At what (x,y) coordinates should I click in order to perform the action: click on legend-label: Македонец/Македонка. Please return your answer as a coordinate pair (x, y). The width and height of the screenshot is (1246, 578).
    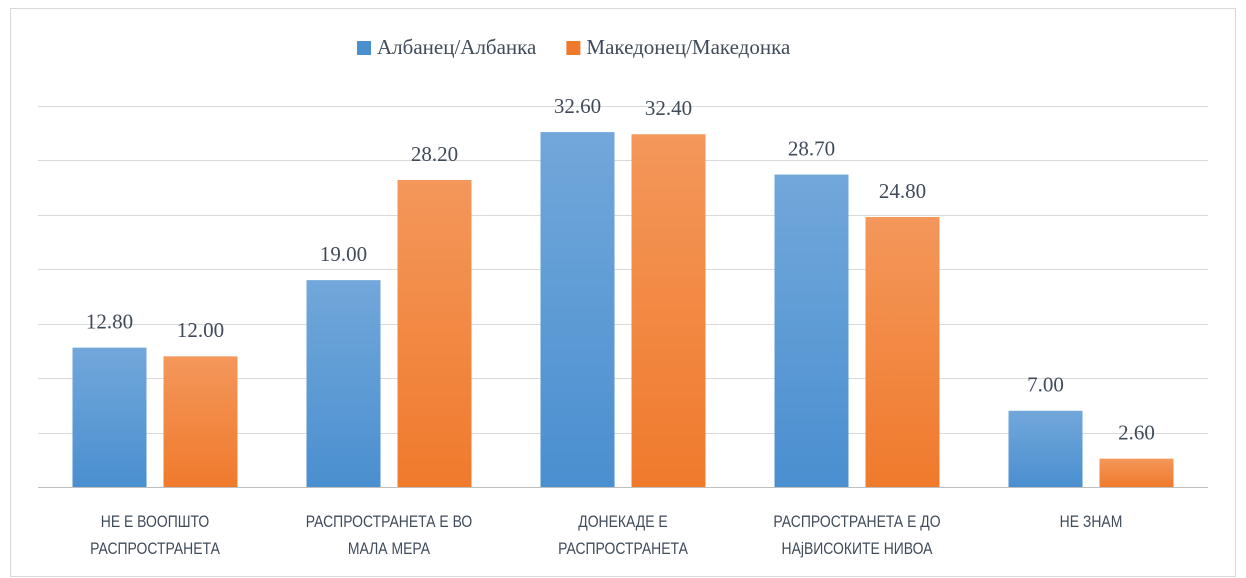
    Looking at the image, I should click on (688, 47).